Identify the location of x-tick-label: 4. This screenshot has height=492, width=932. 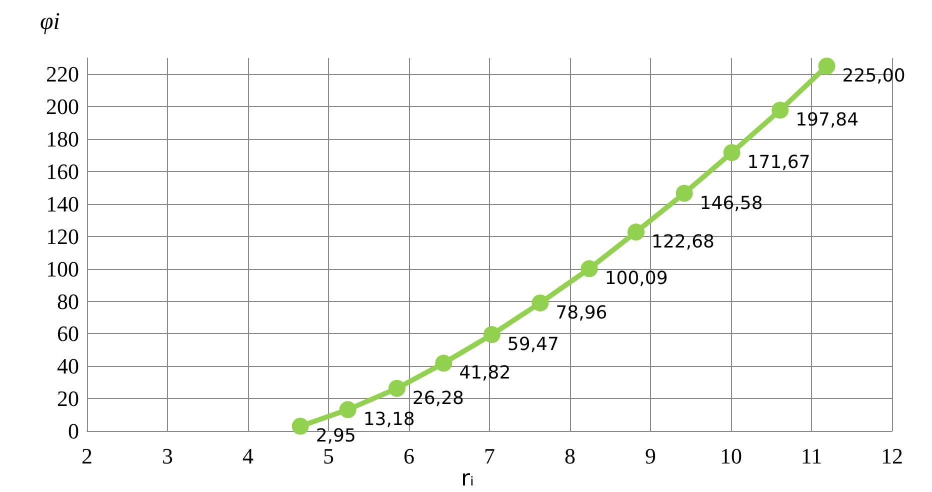
(248, 456).